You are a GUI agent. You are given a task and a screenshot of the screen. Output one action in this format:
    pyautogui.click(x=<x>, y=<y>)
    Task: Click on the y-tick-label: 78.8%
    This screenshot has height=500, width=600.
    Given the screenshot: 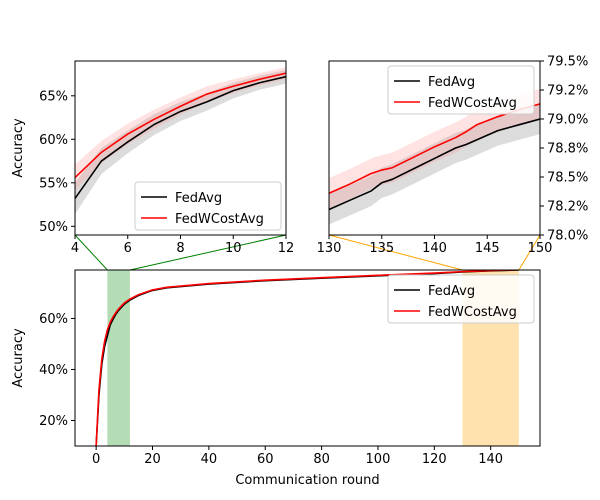 What is the action you would take?
    pyautogui.click(x=567, y=149)
    